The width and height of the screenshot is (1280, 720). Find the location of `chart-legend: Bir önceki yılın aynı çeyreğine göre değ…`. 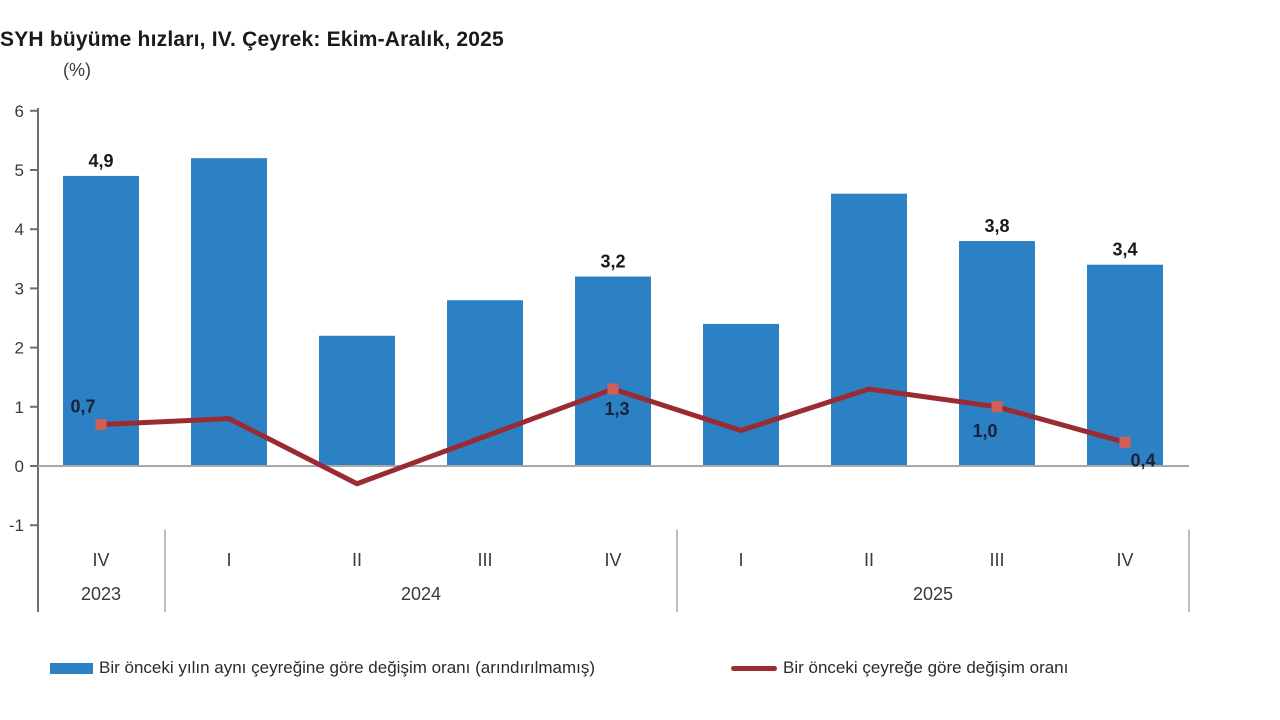

chart-legend: Bir önceki yılın aynı çeyreğine göre değ… is located at coordinates (640, 671).